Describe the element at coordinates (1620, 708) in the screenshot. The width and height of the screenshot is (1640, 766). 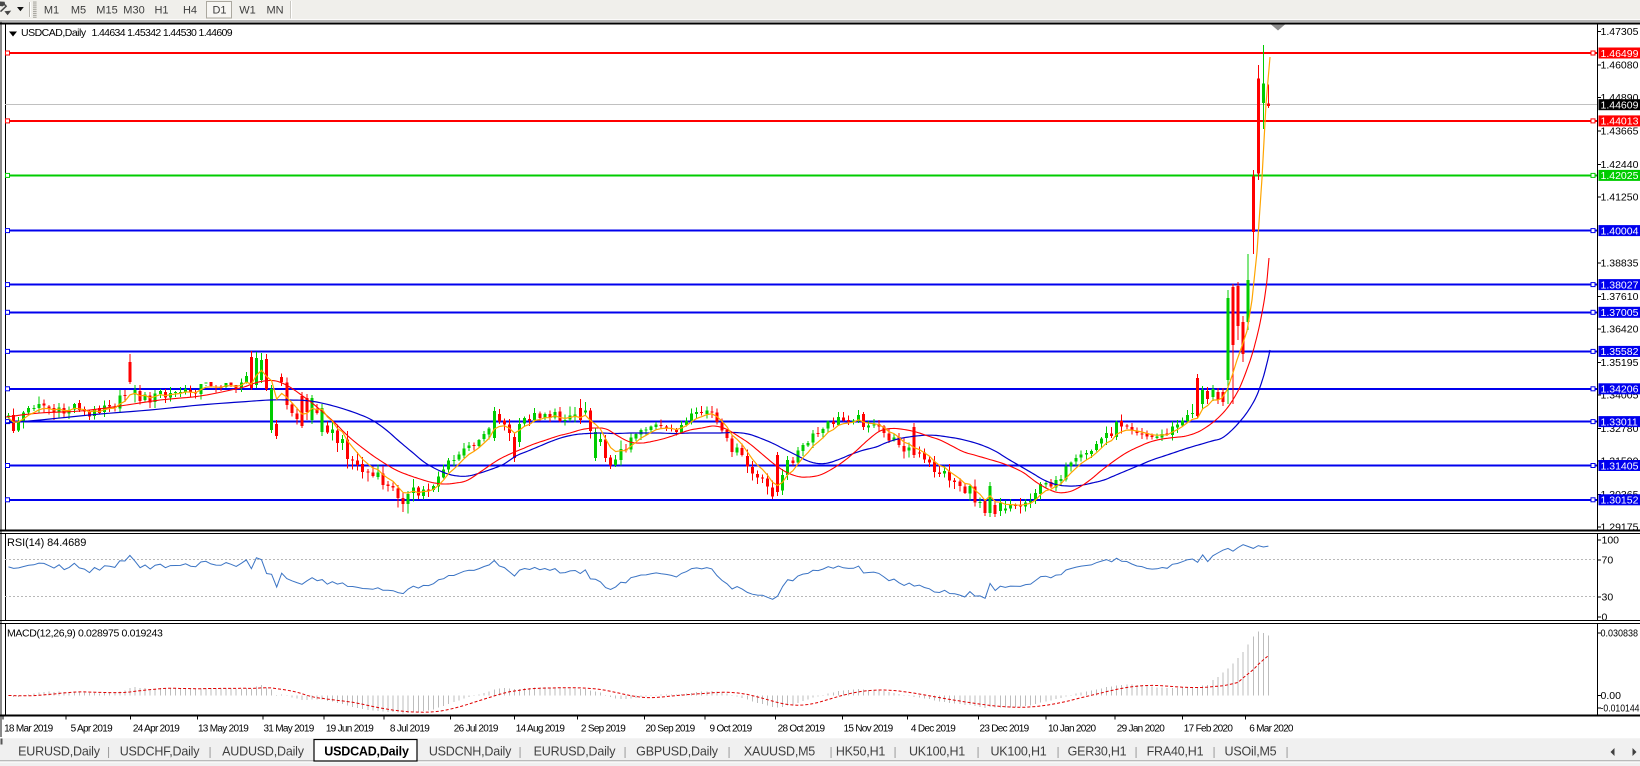
I see `svg-text: -0.010144` at that location.